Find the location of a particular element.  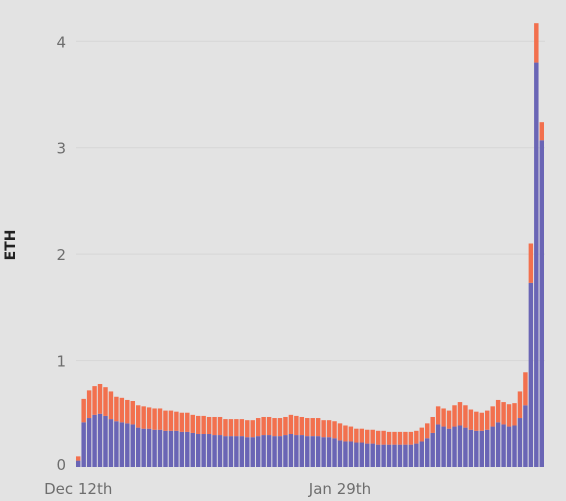

y-tick-label-2: 2 is located at coordinates (61, 255).